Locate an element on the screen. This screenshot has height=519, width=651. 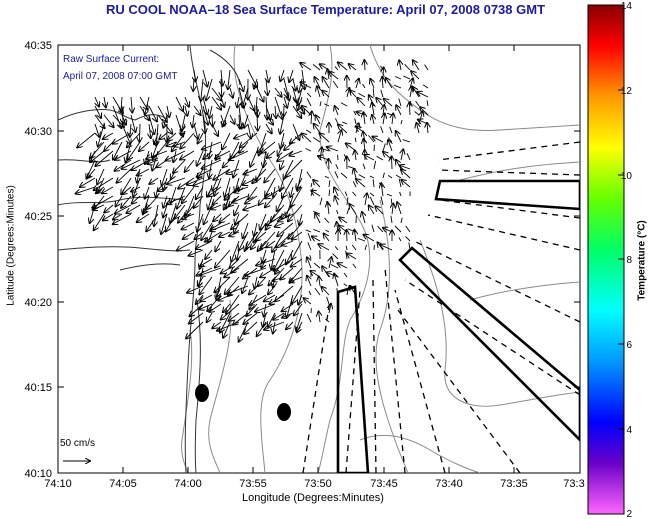
y-tick-label: 40:10 is located at coordinates (38, 474).